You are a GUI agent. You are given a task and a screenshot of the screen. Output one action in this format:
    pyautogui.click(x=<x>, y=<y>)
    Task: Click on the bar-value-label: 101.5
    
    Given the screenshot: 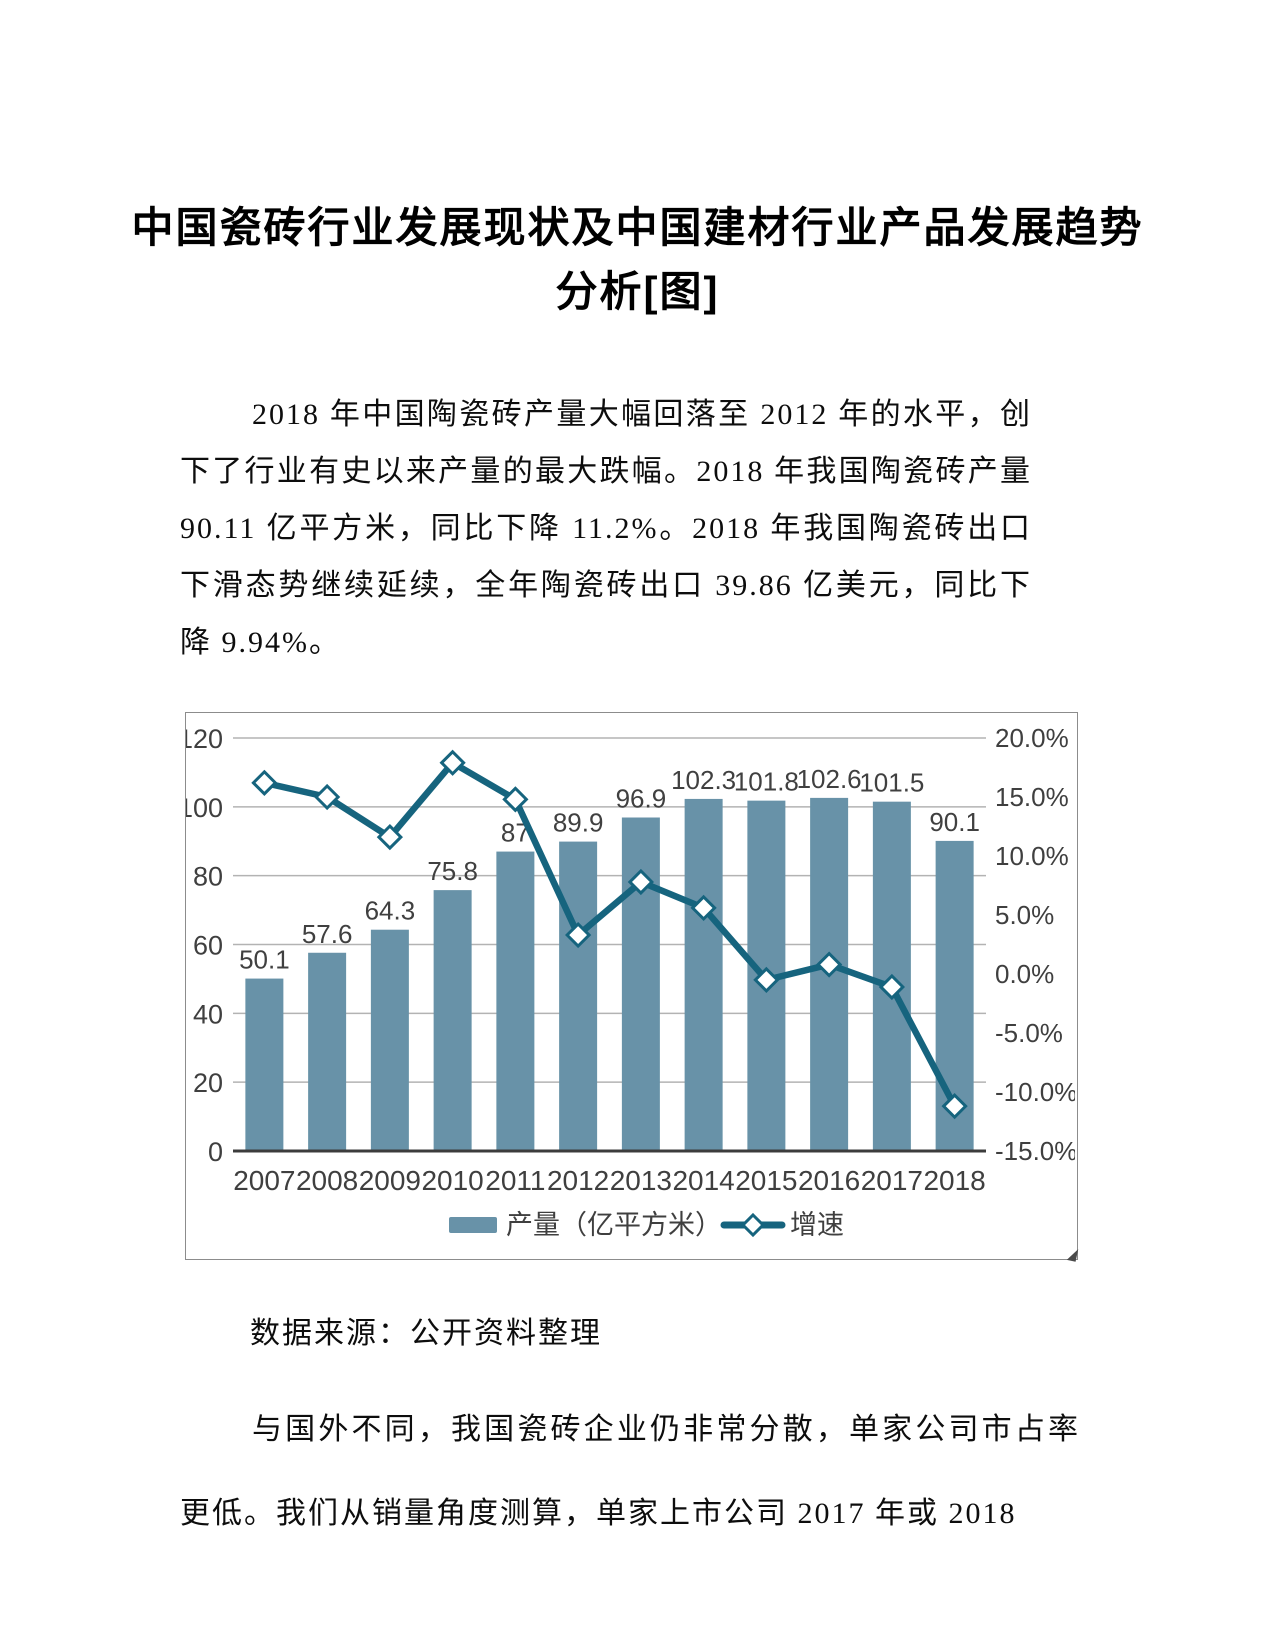 What is the action you would take?
    pyautogui.click(x=891, y=783)
    